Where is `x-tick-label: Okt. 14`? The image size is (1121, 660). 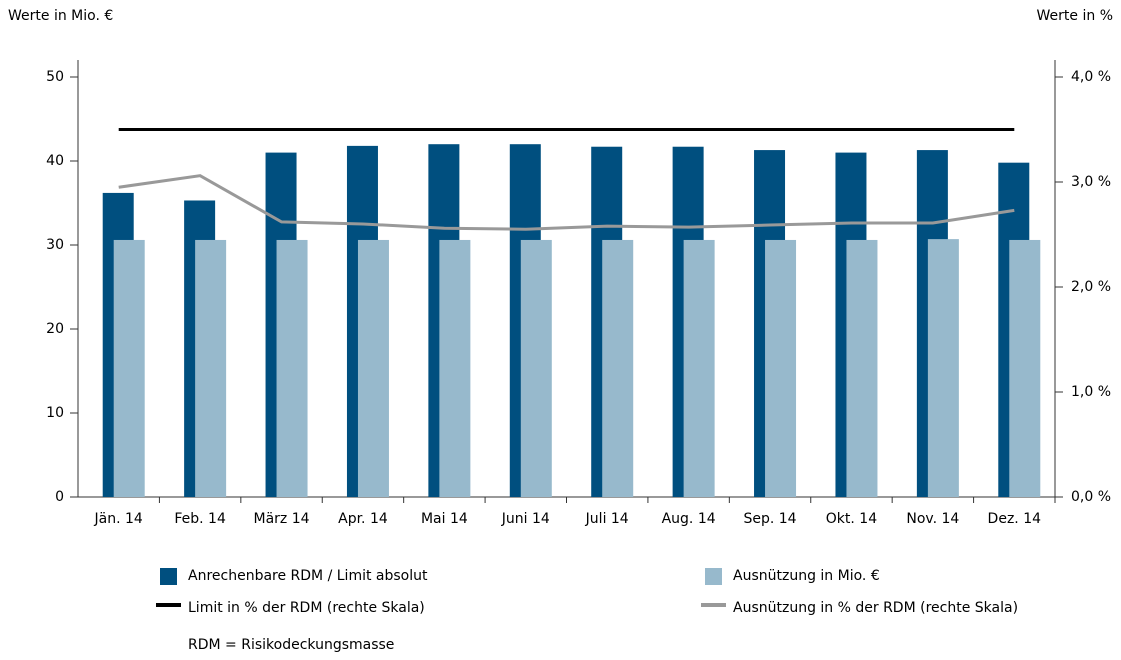 x-tick-label: Okt. 14 is located at coordinates (851, 519).